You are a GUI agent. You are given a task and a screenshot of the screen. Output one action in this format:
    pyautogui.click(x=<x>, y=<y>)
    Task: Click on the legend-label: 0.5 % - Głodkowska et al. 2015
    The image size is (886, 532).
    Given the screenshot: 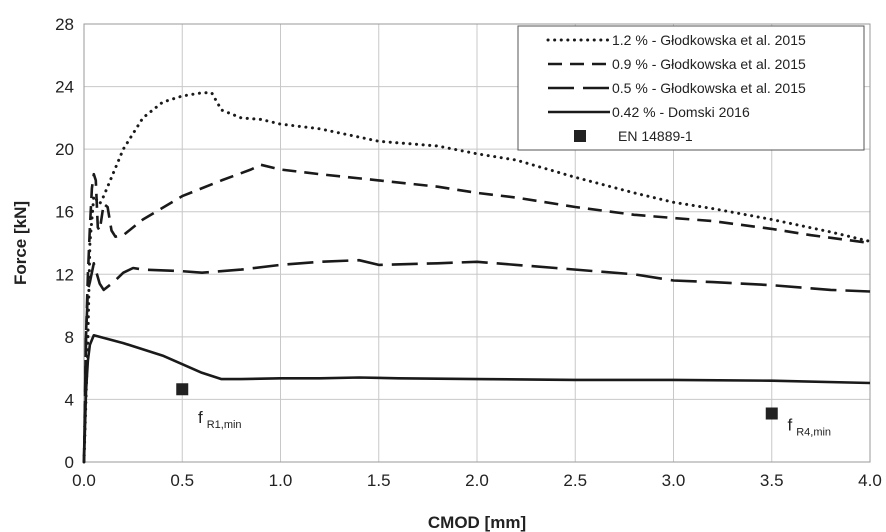 What is the action you would take?
    pyautogui.click(x=709, y=88)
    